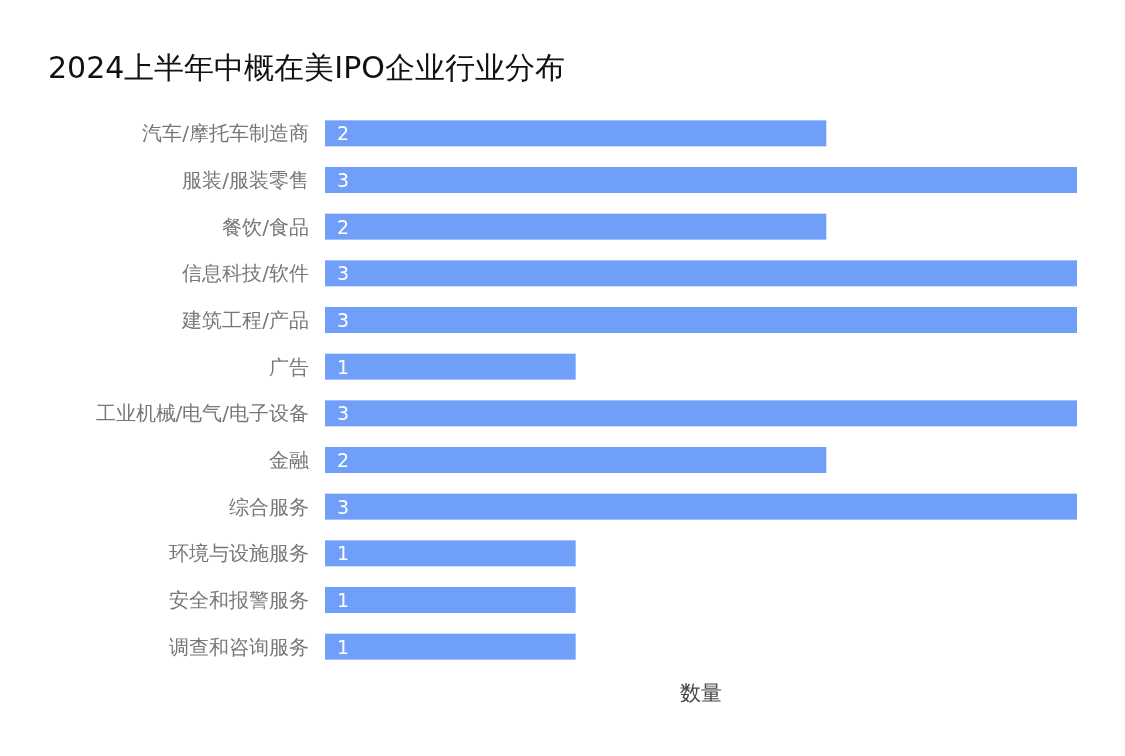 The image size is (1125, 756). Describe the element at coordinates (306, 67) in the screenshot. I see `title: 2024上半年中概在美IPO企业行业分布` at that location.